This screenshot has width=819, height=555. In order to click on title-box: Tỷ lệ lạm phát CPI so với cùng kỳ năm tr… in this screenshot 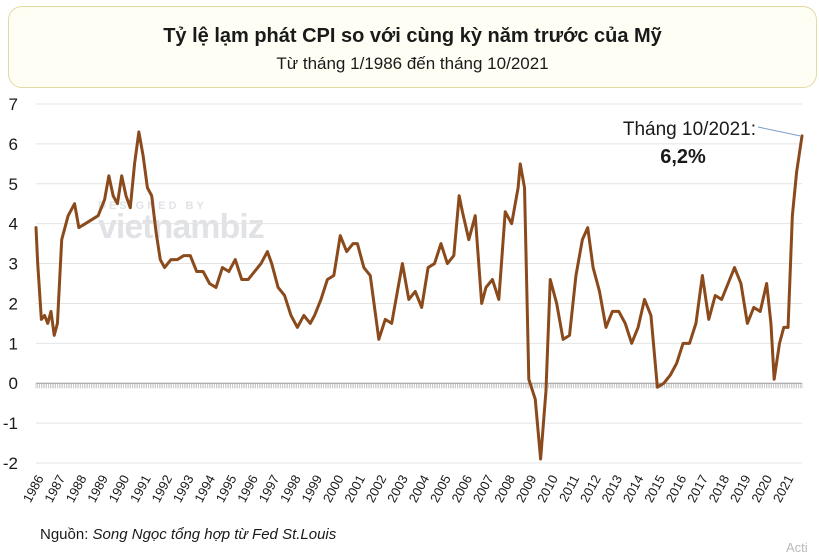, I will do `click(412, 47)`.